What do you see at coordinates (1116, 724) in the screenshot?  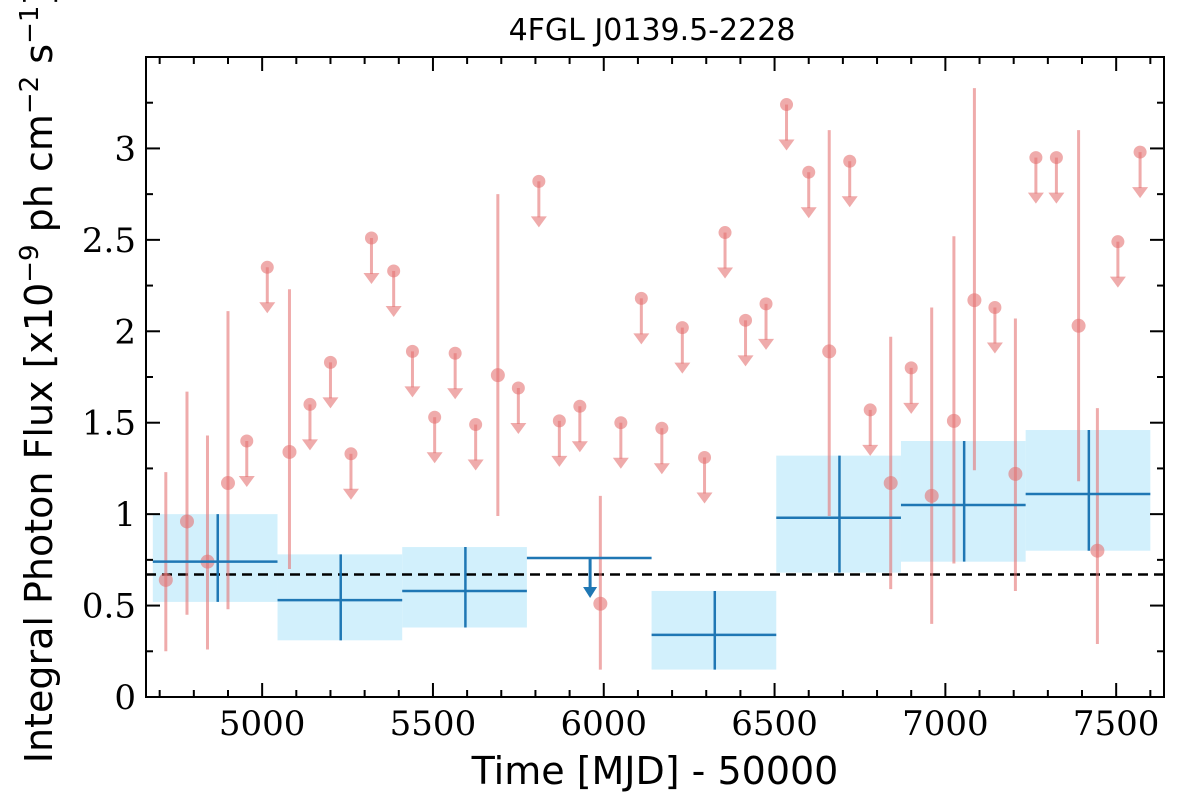 I see `x-tick-label: 7500` at bounding box center [1116, 724].